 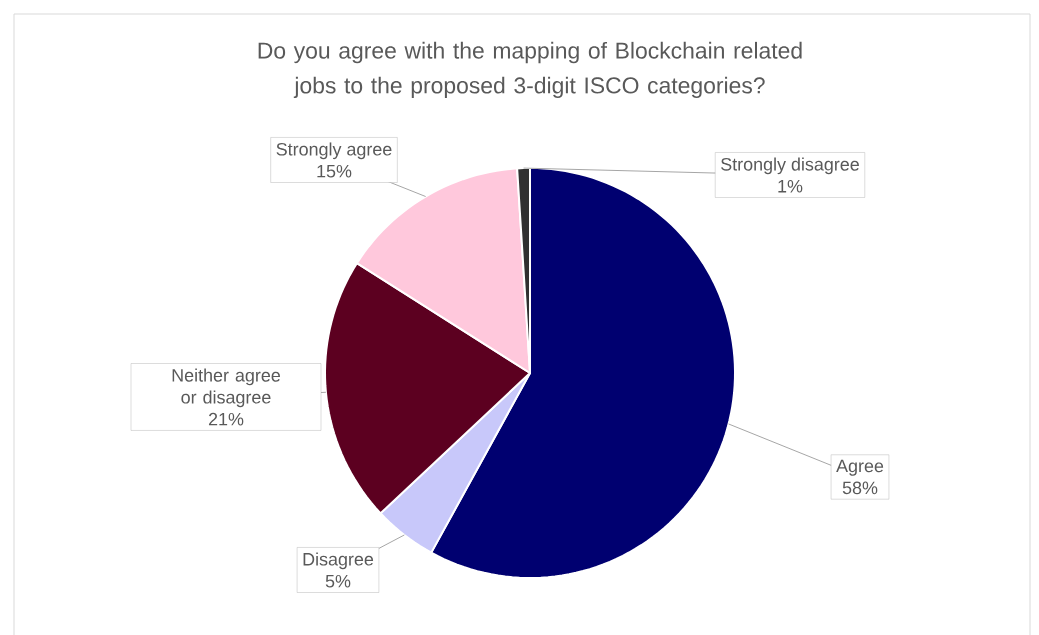 I want to click on data-label: 1%, so click(x=790, y=186).